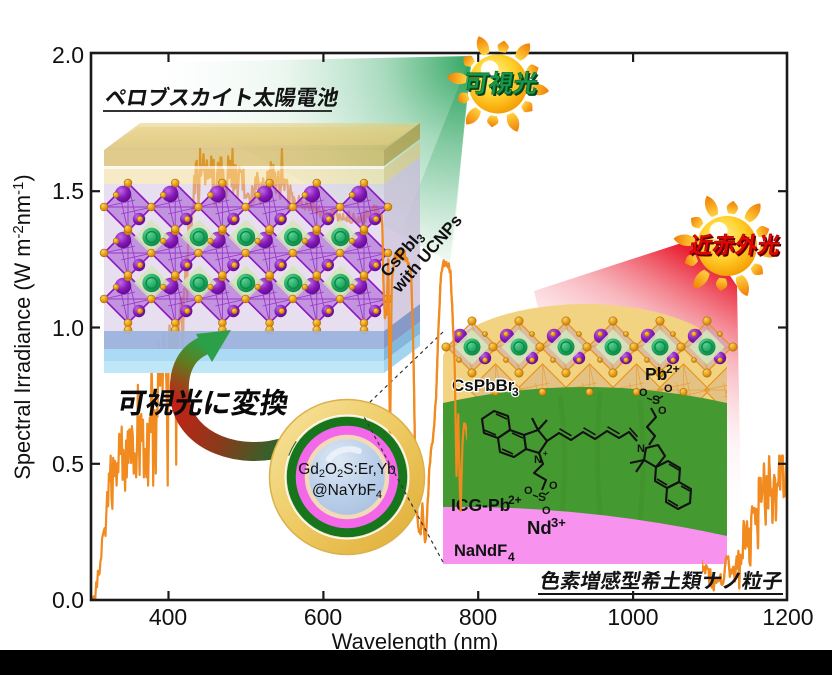 Image resolution: width=832 pixels, height=675 pixels. I want to click on svg-text: 2.0, so click(68, 55).